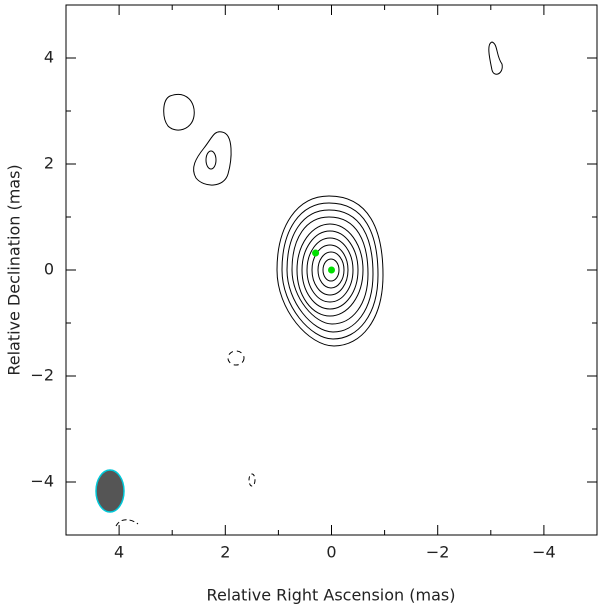 The width and height of the screenshot is (600, 610). I want to click on y-tick-label: −4, so click(42, 481).